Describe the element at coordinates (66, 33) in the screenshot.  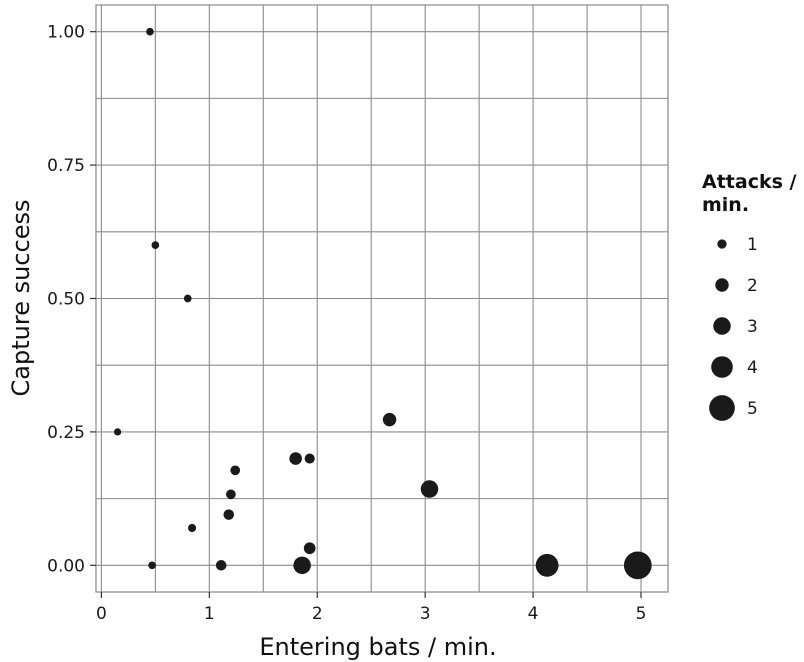
I see `y-tick-label: 1.00` at that location.